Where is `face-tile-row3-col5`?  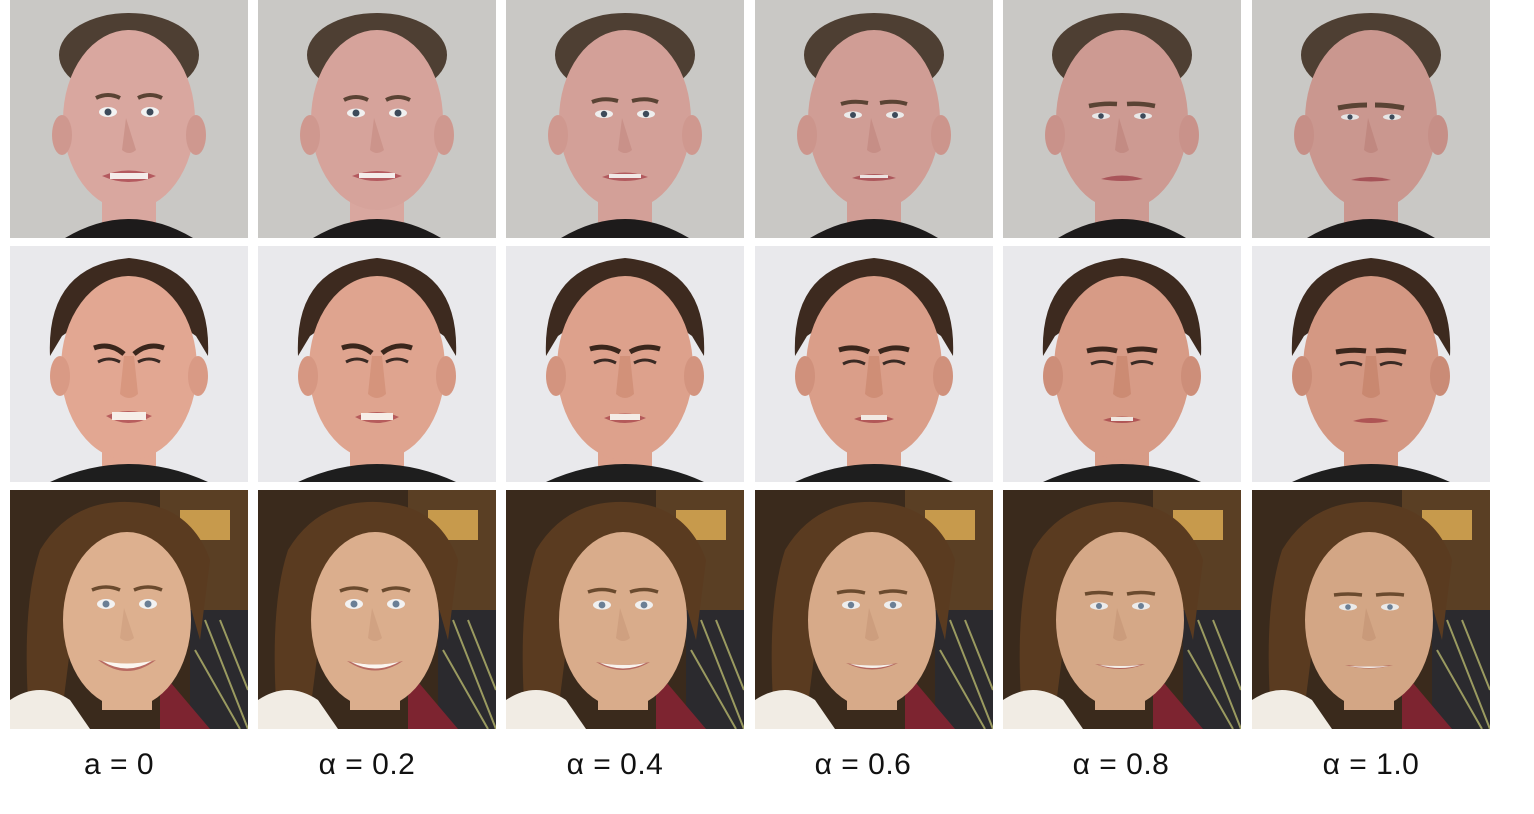 face-tile-row3-col5 is located at coordinates (1122, 609).